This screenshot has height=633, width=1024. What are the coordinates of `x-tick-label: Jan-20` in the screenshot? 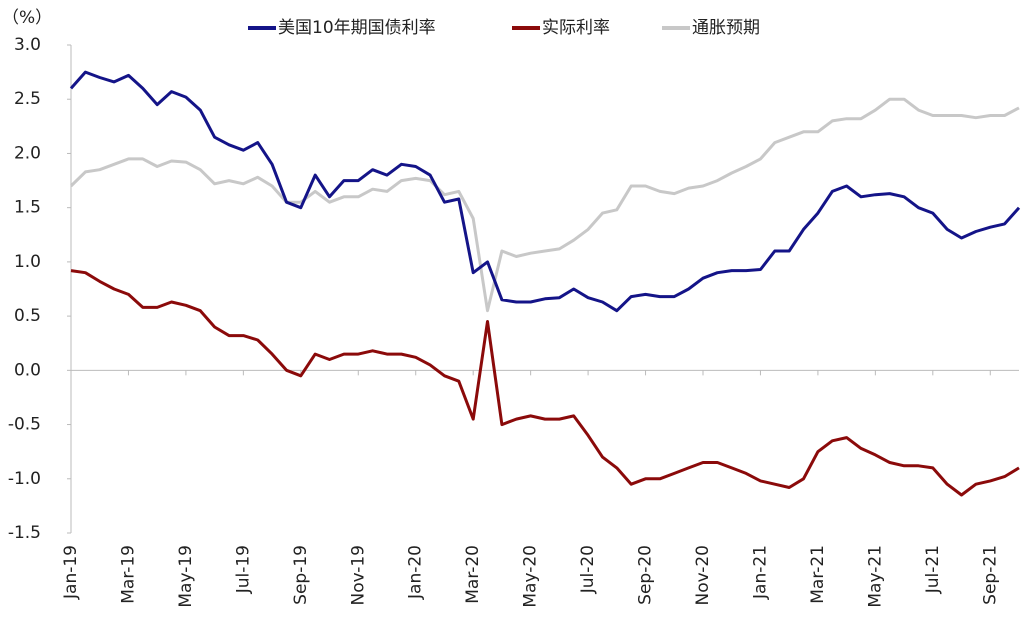 It's located at (416, 572).